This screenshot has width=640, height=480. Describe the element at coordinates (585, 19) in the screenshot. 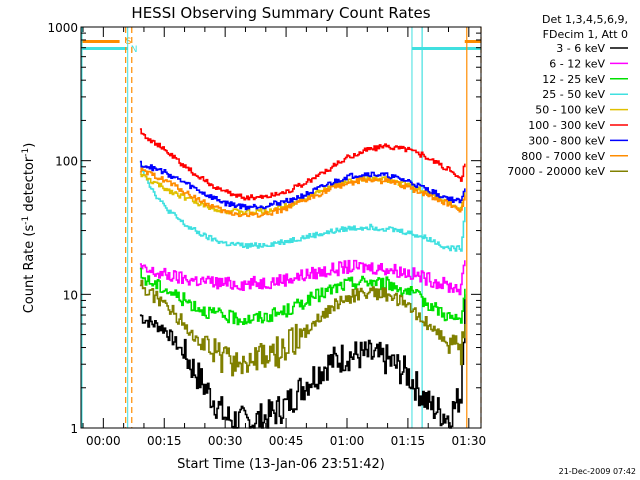

I see `legend-header-line-1: Det 1,3,4,5,6,9,` at that location.